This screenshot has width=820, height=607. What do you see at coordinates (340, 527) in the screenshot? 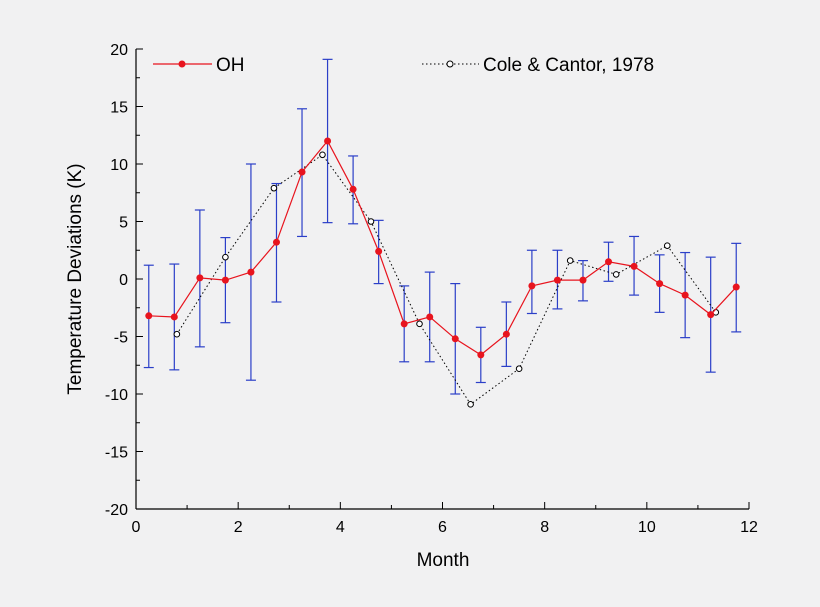
I see `x-tick-label-4: 4` at bounding box center [340, 527].